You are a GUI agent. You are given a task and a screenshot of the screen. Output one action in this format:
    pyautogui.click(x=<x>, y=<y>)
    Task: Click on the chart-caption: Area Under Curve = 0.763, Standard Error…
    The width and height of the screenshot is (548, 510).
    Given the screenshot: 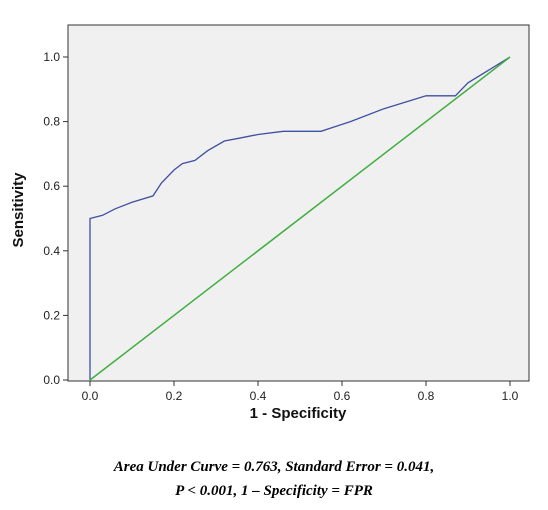 What is the action you would take?
    pyautogui.click(x=274, y=479)
    